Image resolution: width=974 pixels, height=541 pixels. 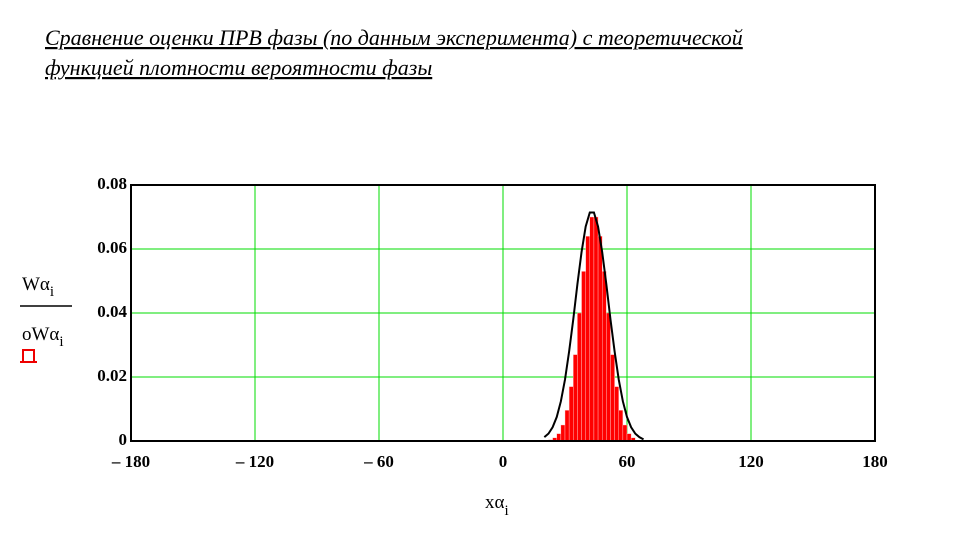 I want to click on x-tick-label: – 120, so click(x=254, y=461).